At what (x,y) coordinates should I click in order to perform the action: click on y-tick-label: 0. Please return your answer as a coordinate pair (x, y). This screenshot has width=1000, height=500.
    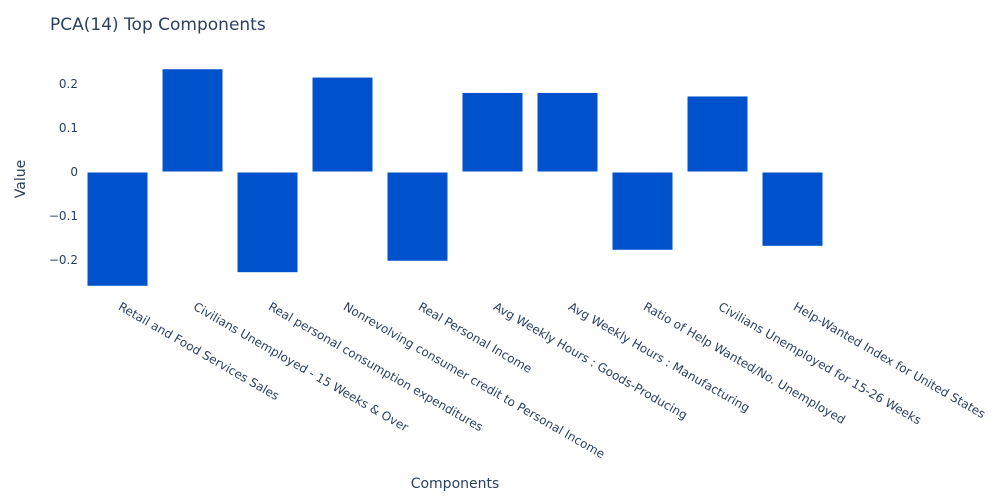
    Looking at the image, I should click on (74, 172).